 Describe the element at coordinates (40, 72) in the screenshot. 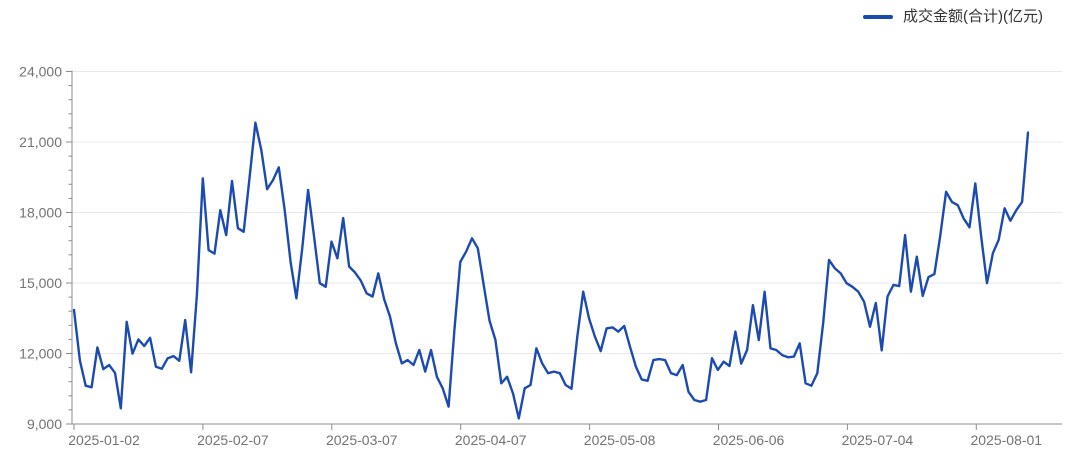

I see `y-axis-label: 24,000` at that location.